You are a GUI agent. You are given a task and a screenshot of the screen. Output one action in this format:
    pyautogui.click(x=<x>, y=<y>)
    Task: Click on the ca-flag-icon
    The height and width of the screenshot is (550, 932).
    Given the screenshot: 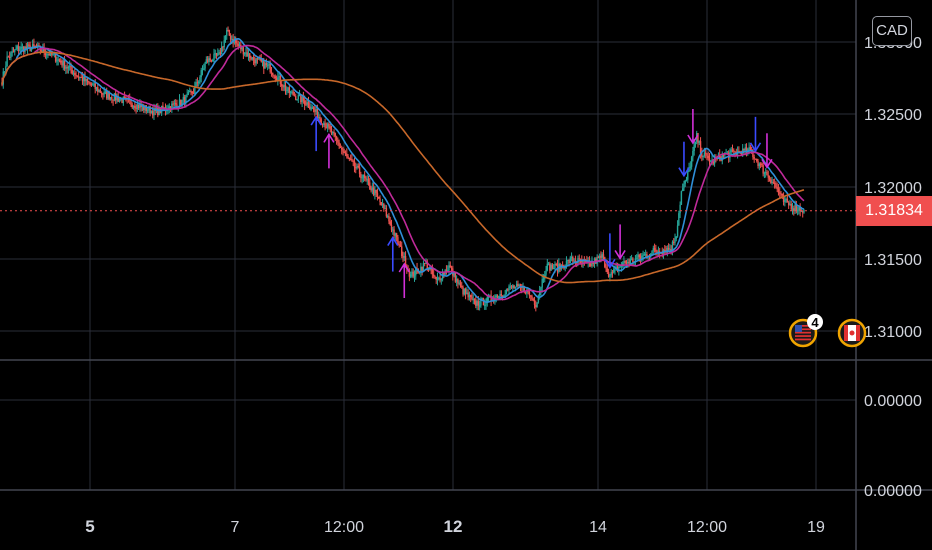 What is the action you would take?
    pyautogui.click(x=852, y=333)
    